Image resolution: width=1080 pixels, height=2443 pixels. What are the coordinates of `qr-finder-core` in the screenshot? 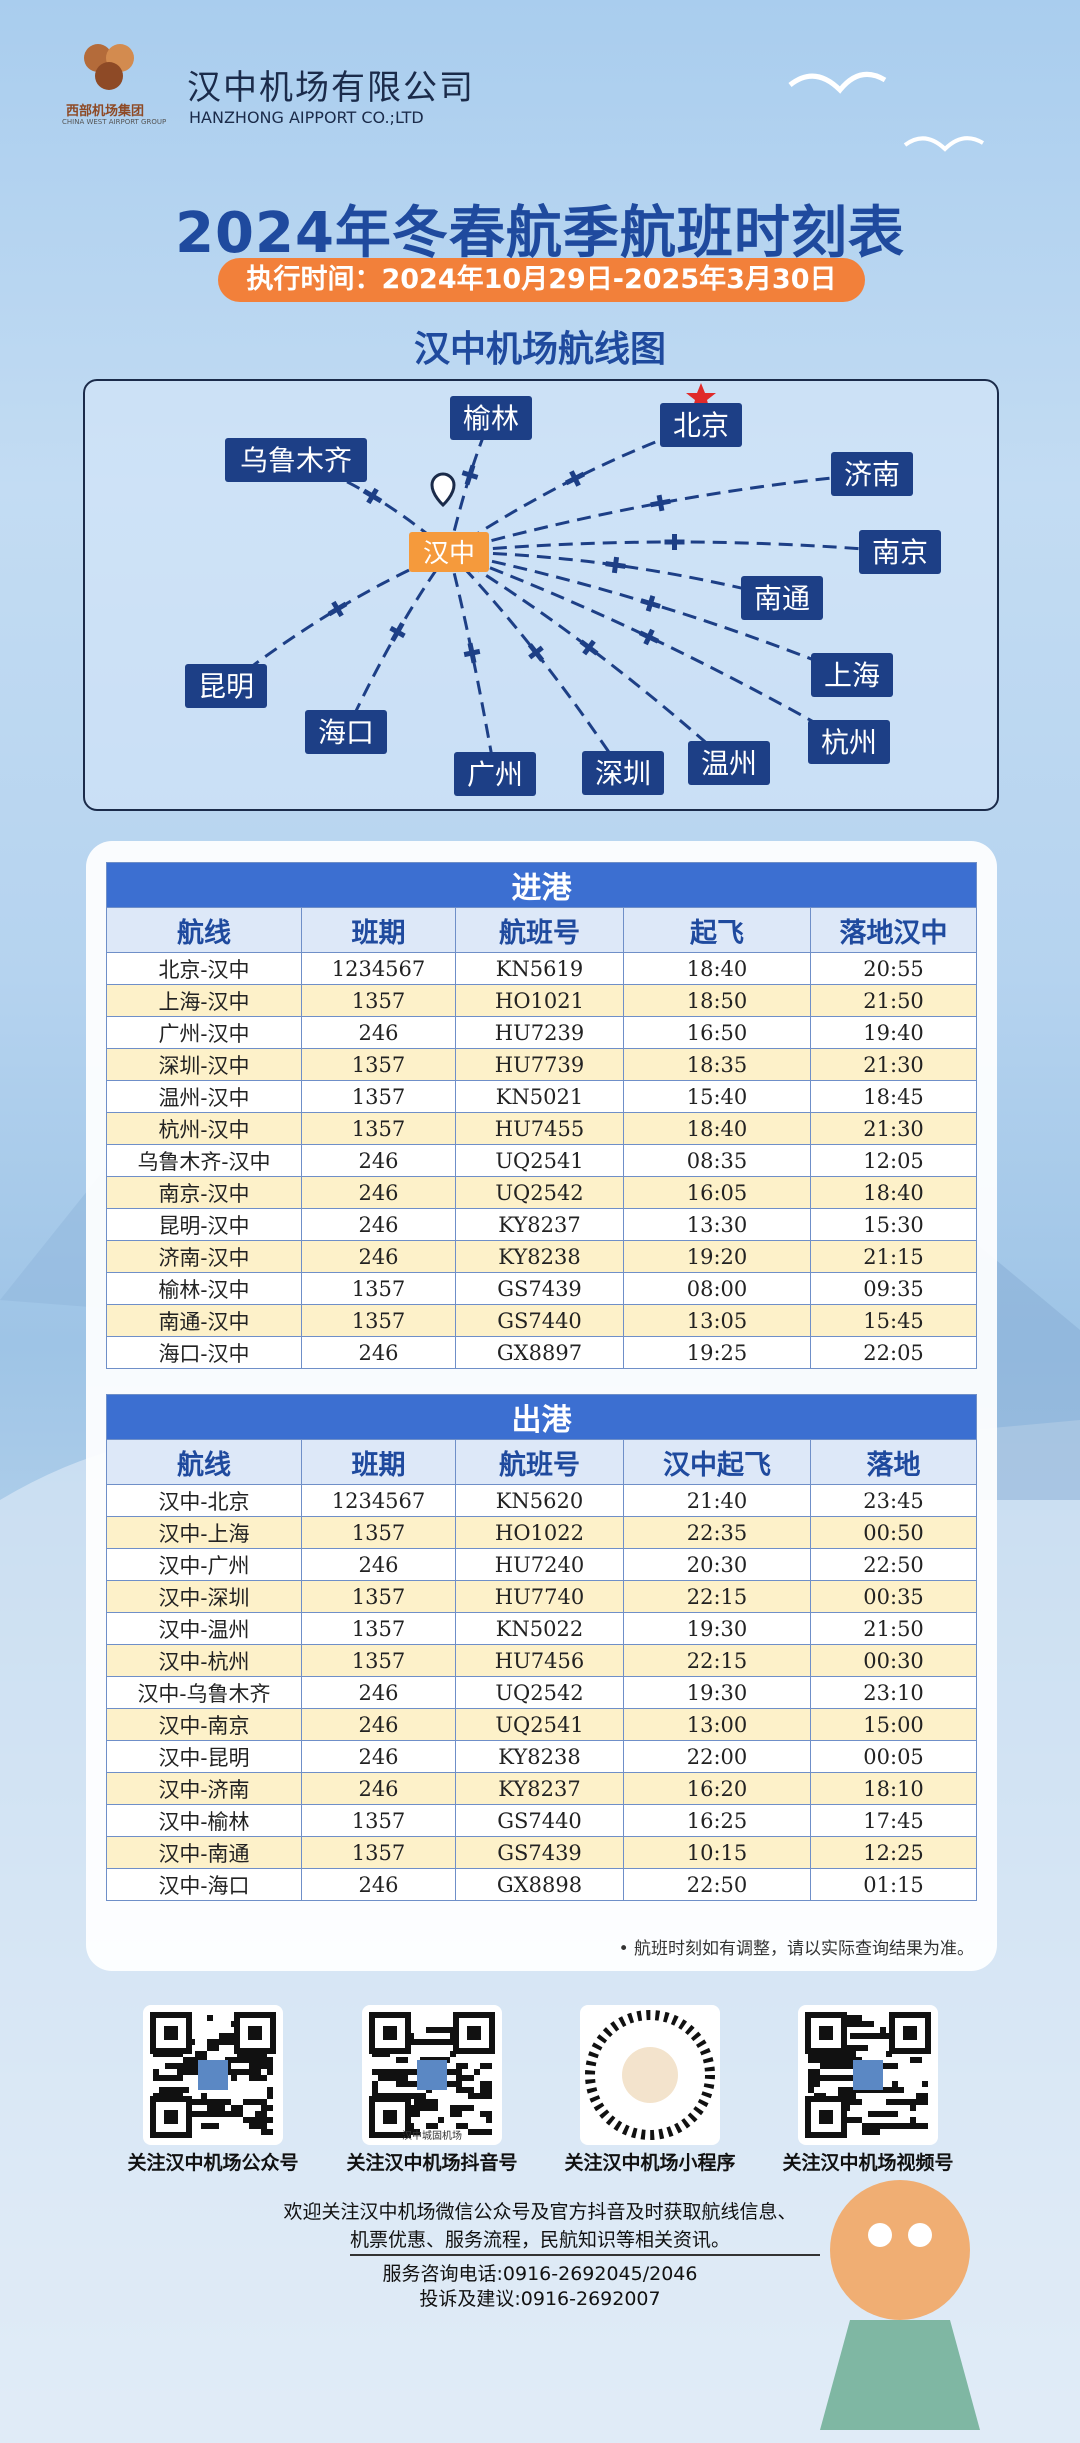 It's located at (390, 2033).